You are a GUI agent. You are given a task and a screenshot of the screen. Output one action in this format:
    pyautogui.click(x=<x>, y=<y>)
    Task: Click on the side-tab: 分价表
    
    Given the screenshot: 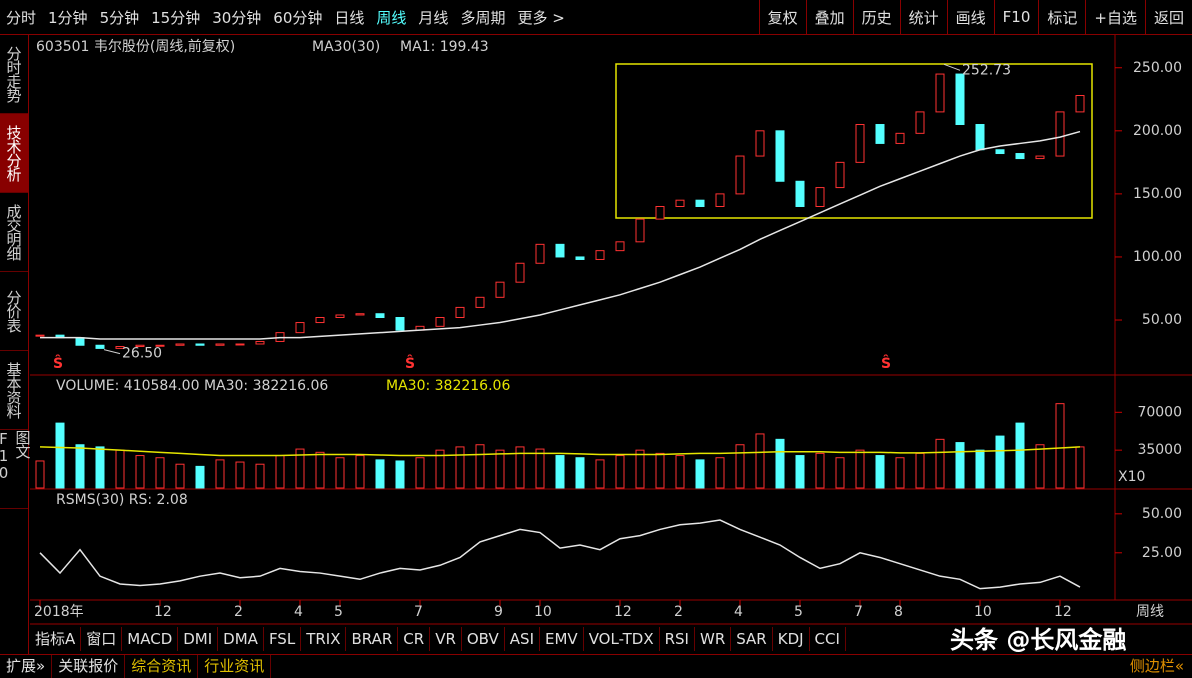 What is the action you would take?
    pyautogui.click(x=14, y=311)
    